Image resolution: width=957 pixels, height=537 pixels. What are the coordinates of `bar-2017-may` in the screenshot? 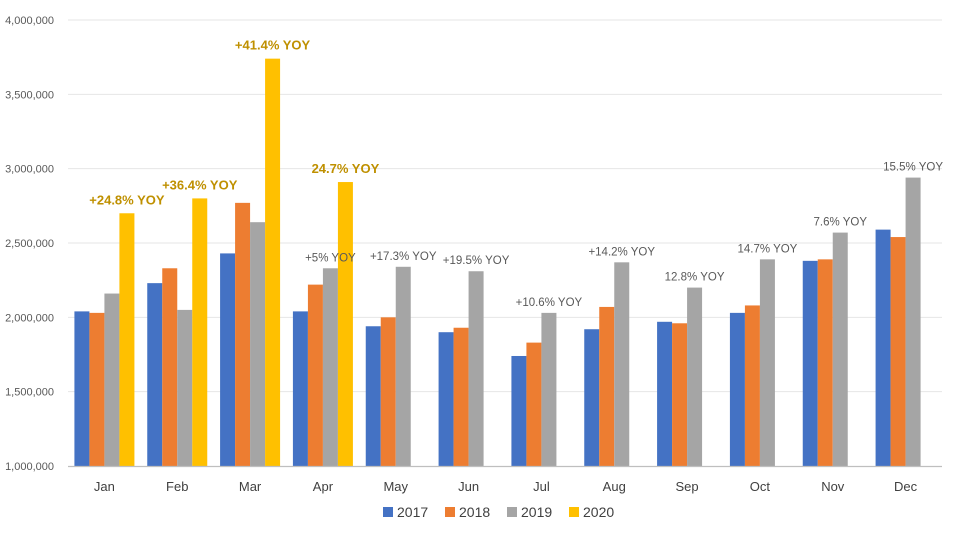 It's located at (373, 396).